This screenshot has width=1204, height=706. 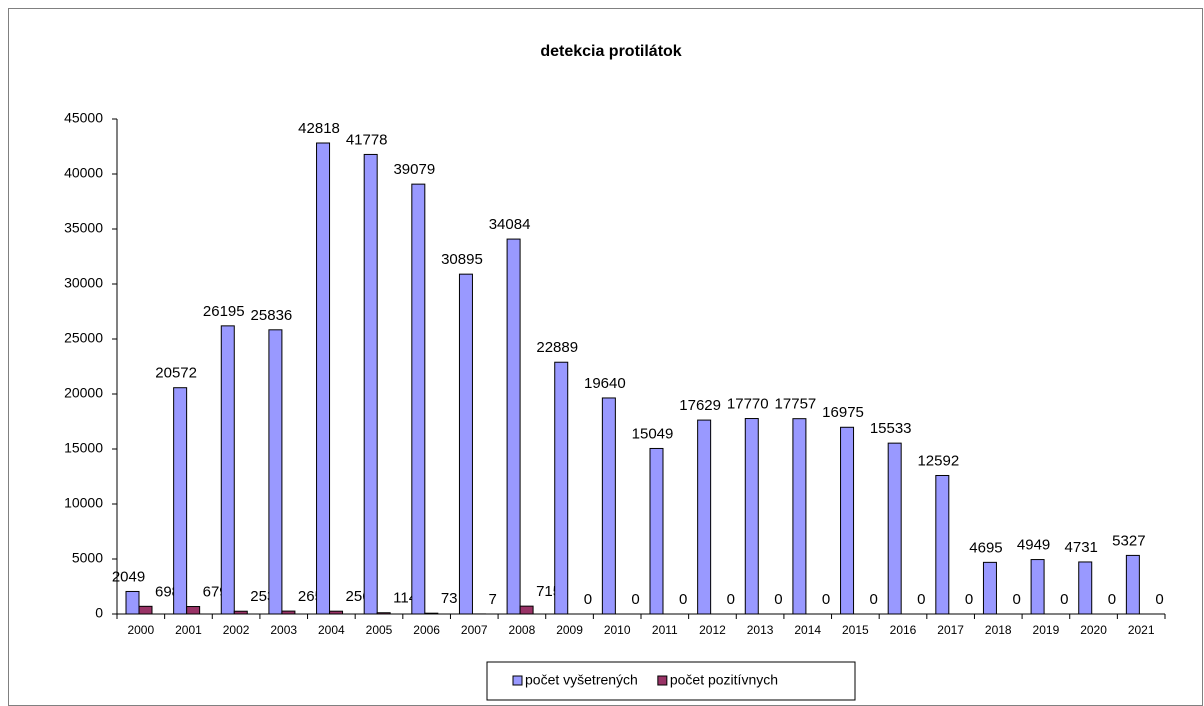 I want to click on data-label: 22889, so click(x=557, y=347).